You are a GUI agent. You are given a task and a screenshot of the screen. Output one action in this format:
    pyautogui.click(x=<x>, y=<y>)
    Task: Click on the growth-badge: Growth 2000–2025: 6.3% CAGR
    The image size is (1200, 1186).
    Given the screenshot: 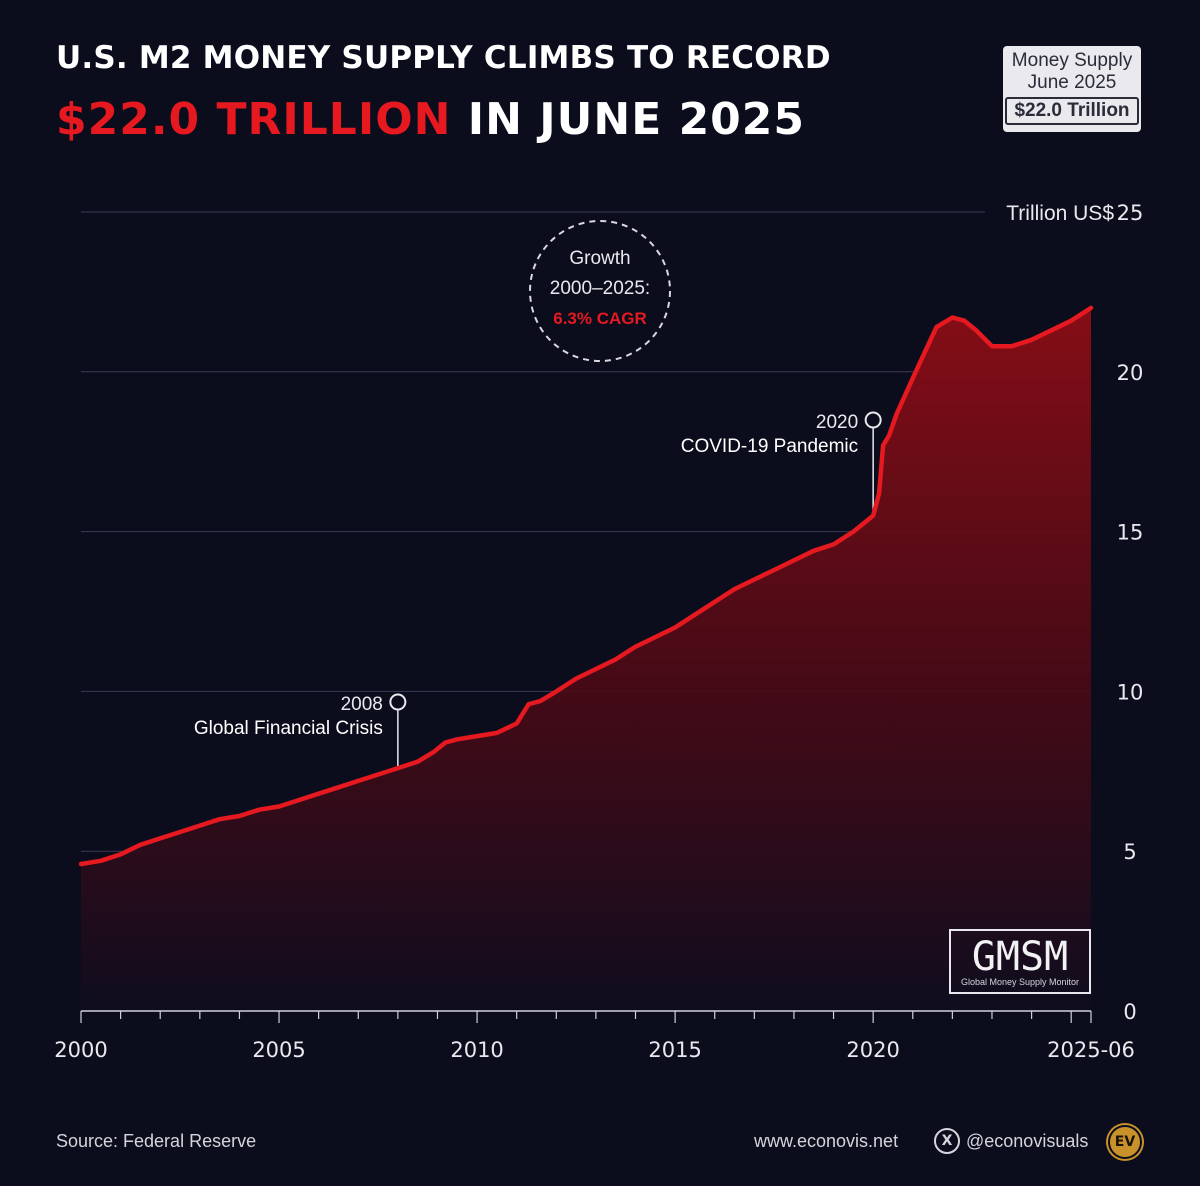 What is the action you would take?
    pyautogui.click(x=600, y=291)
    